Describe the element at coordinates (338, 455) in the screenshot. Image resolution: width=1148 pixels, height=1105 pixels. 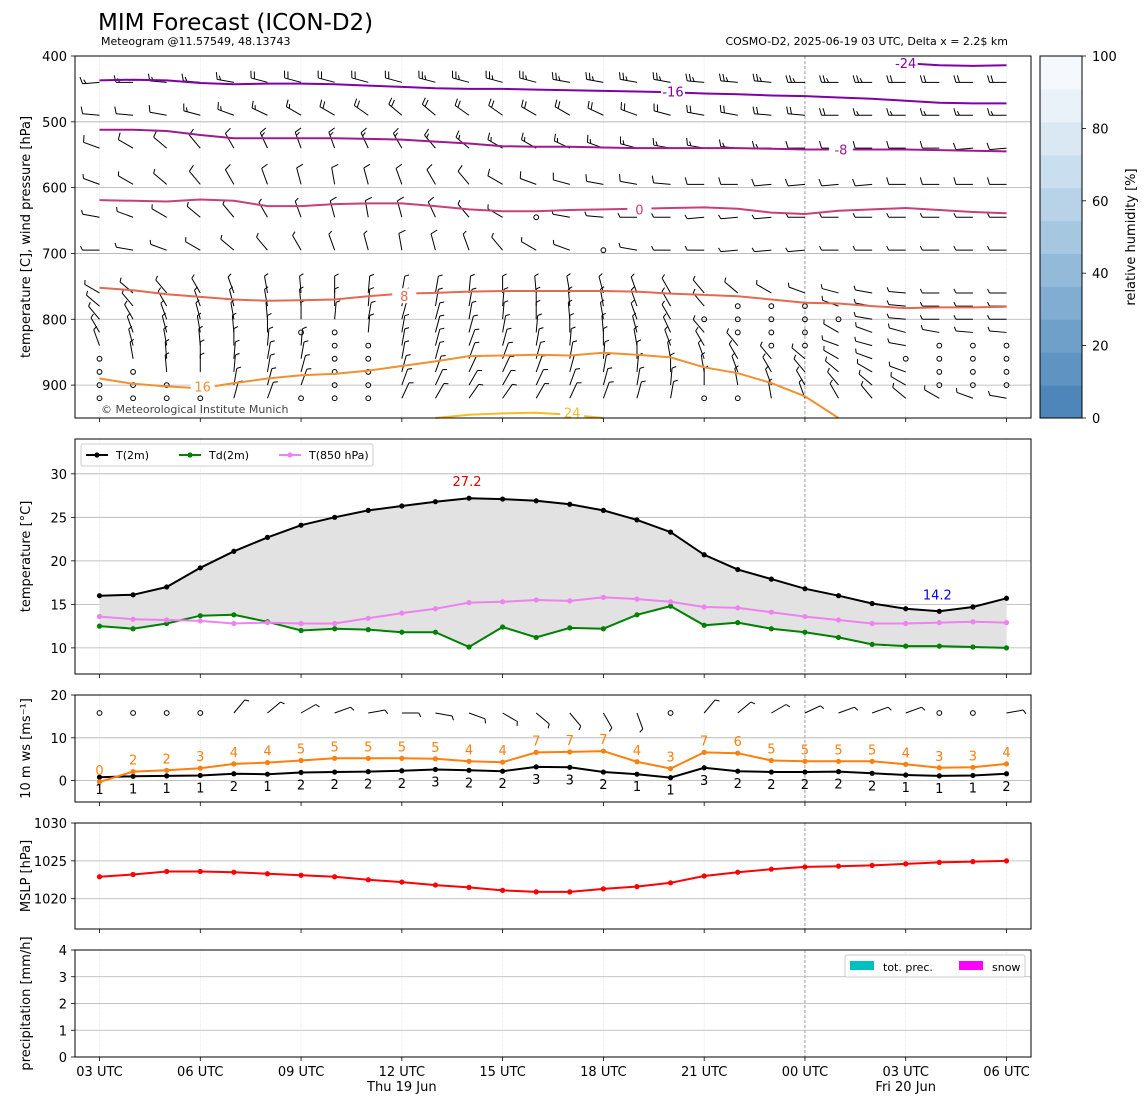
I see `legend-label: T(850 hPa)` at that location.